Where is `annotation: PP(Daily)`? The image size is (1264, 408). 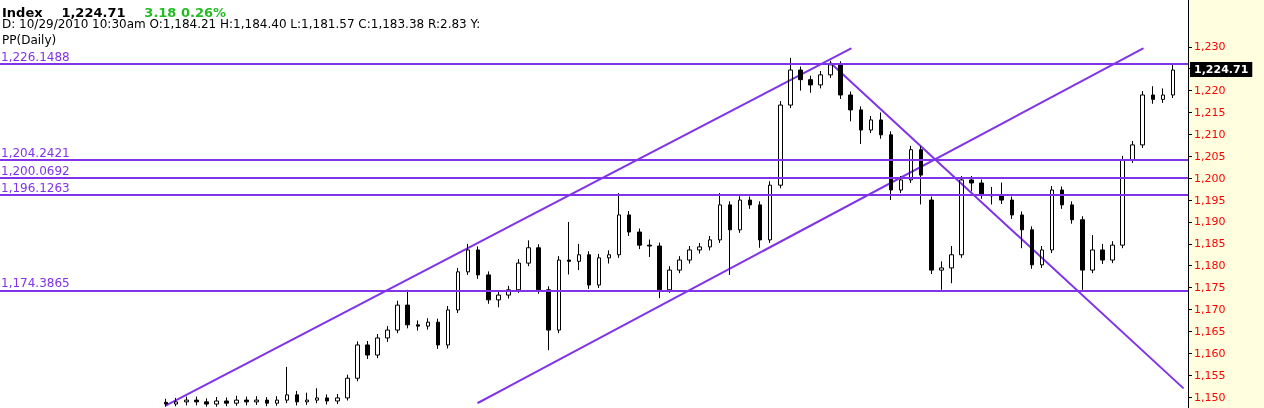 annotation: PP(Daily) is located at coordinates (29, 40).